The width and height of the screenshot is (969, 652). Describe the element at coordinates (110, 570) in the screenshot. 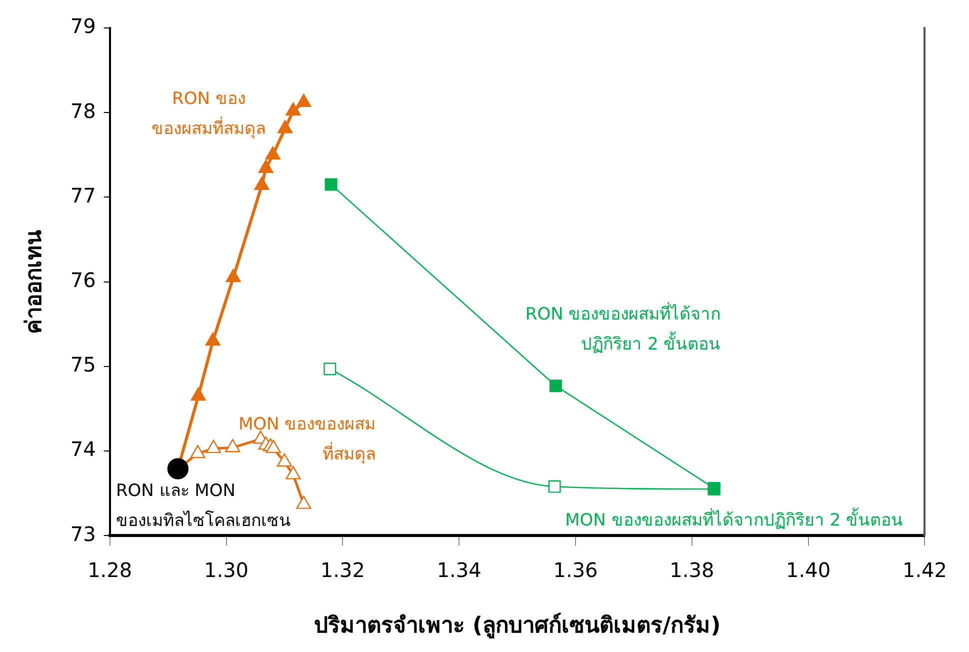

I see `x-tick-label: 1.28` at that location.